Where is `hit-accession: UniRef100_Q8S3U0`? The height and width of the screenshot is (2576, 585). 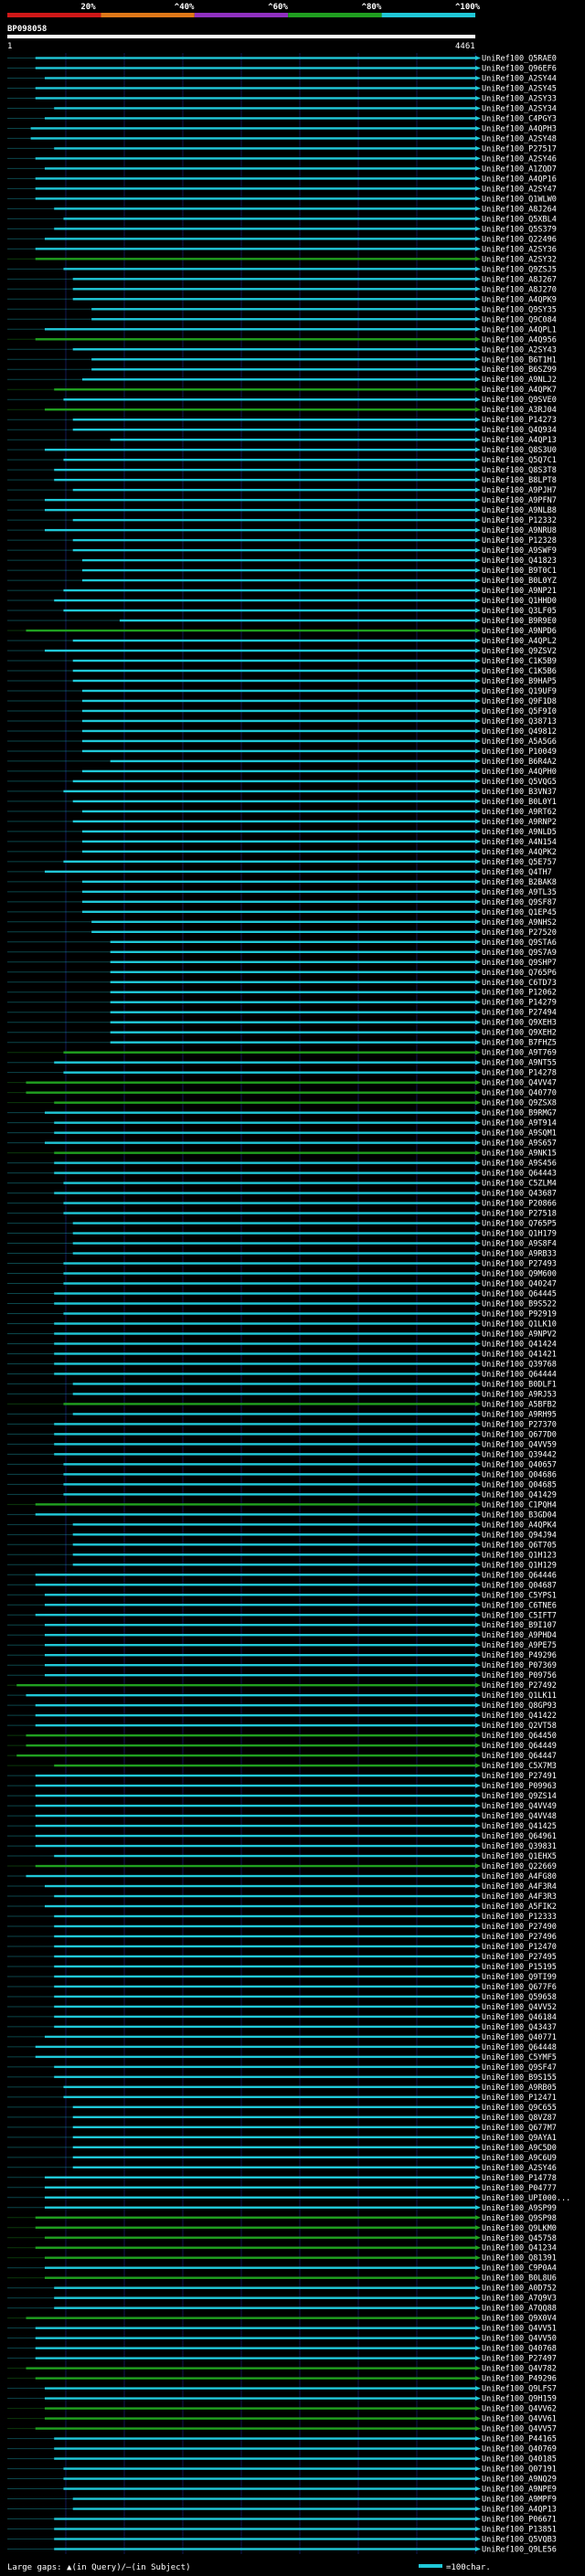
hit-accession: UniRef100_Q8S3U0 is located at coordinates (519, 450).